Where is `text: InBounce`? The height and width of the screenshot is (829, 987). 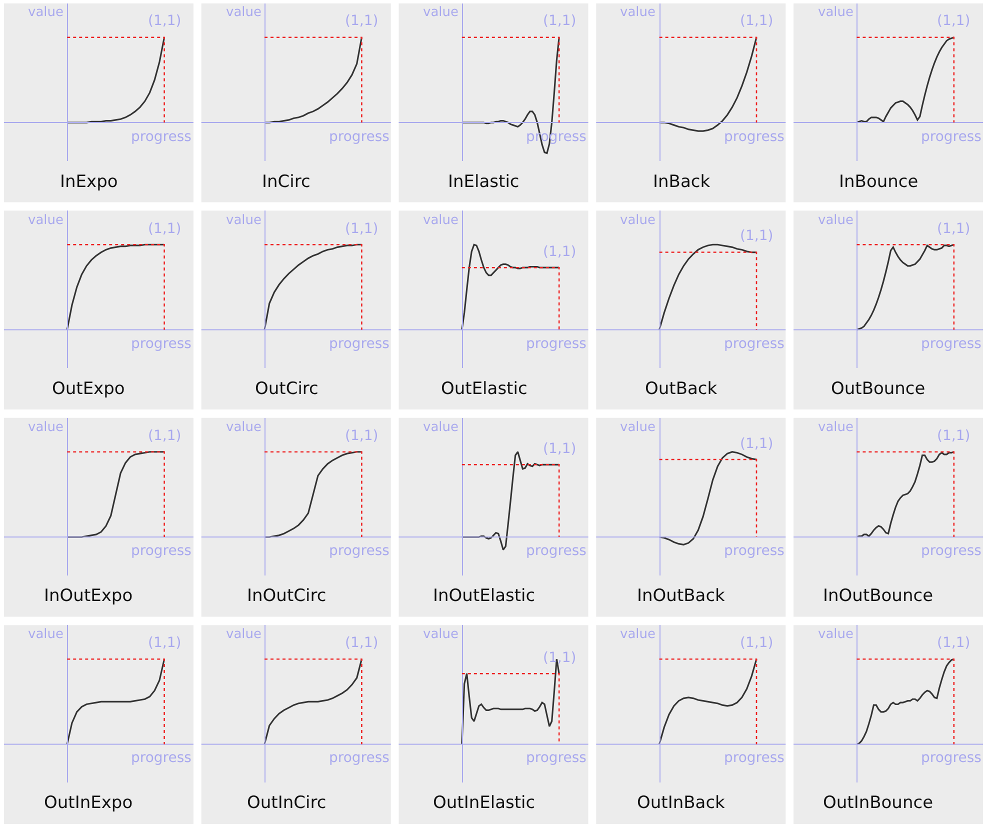 text: InBounce is located at coordinates (878, 182).